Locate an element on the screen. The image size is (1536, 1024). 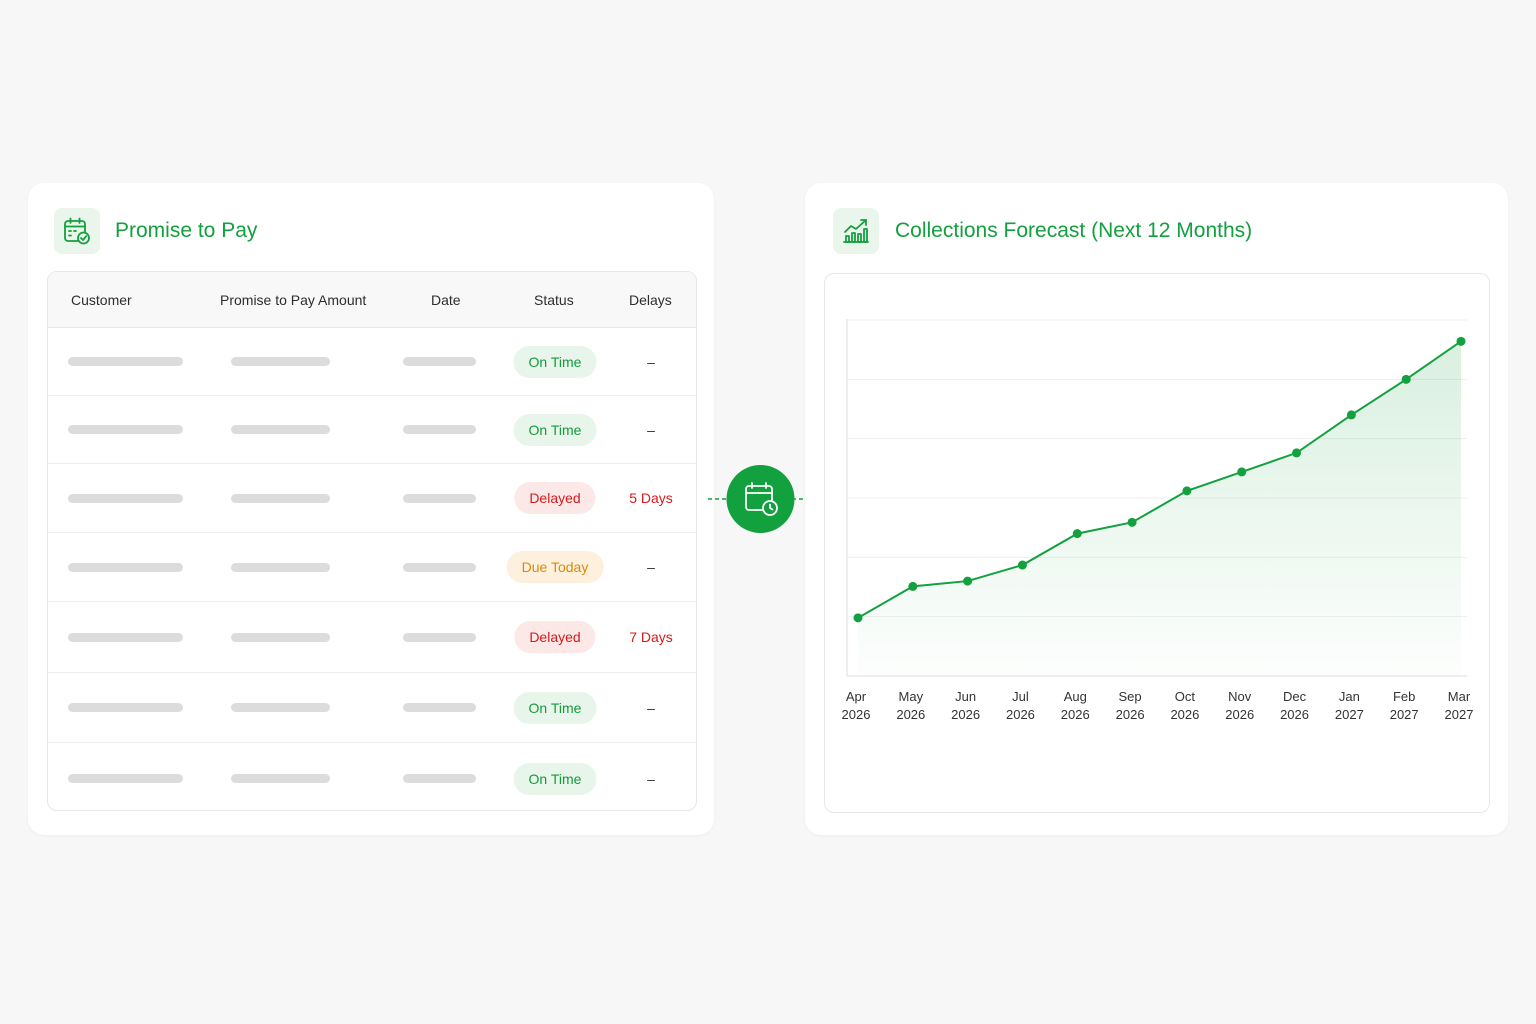
data-point-may-2026 is located at coordinates (913, 586).